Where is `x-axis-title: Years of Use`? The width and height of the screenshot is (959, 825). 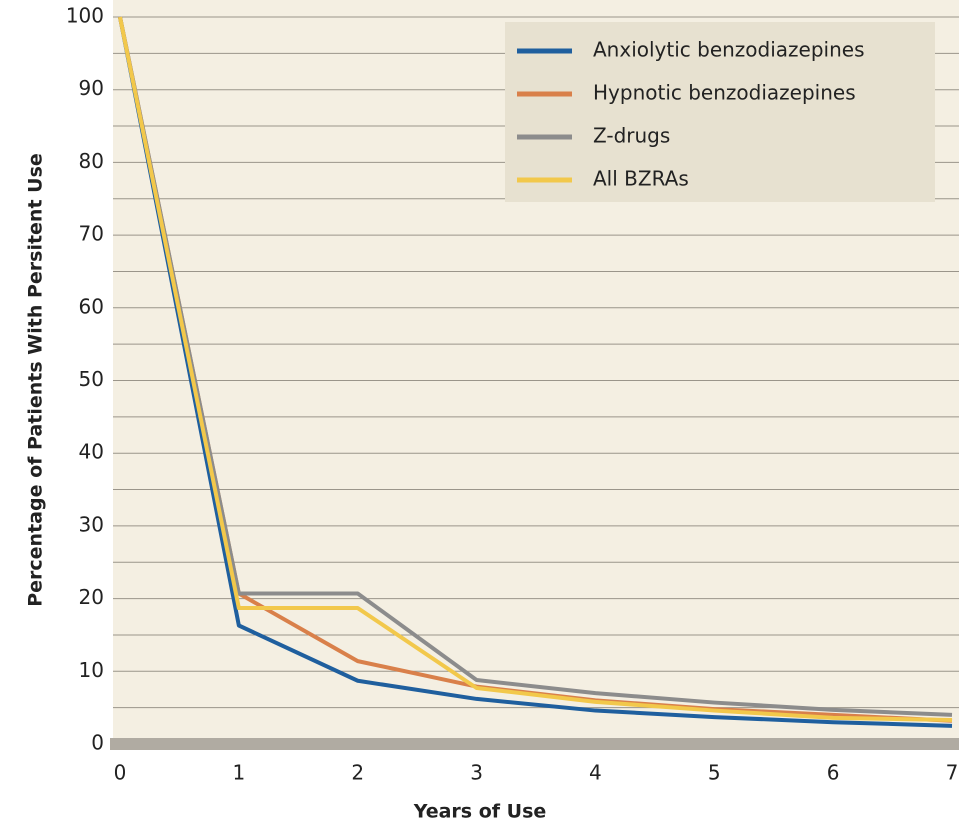
x-axis-title: Years of Use is located at coordinates (480, 812).